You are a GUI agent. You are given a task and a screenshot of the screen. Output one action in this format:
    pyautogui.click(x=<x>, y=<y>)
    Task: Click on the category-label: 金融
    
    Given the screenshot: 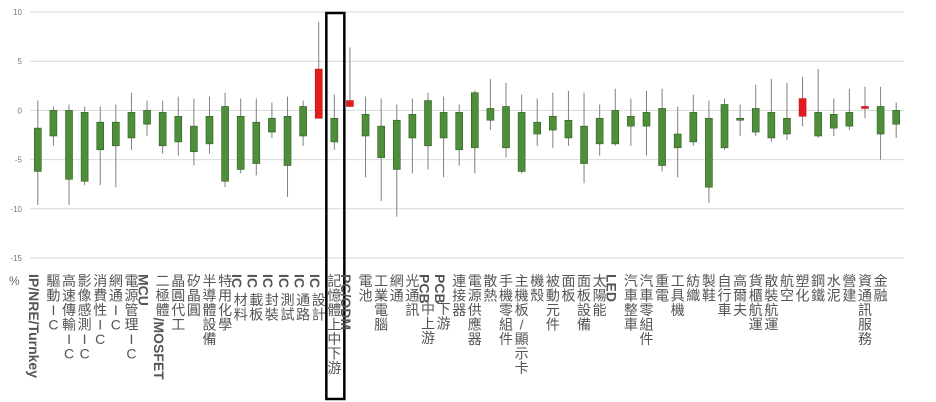 What is the action you would take?
    pyautogui.click(x=881, y=288)
    